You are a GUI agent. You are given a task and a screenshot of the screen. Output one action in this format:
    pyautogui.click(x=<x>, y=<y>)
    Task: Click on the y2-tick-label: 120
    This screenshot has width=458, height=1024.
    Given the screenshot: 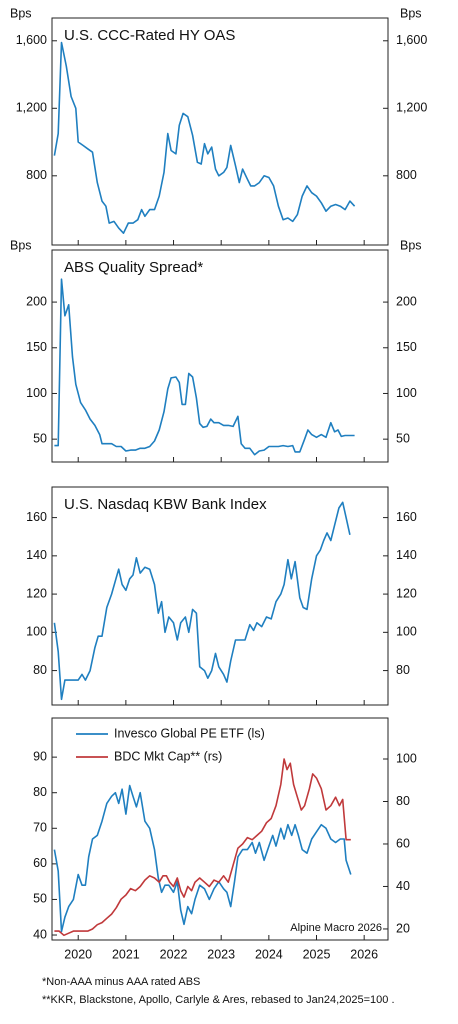 What is the action you would take?
    pyautogui.click(x=406, y=593)
    